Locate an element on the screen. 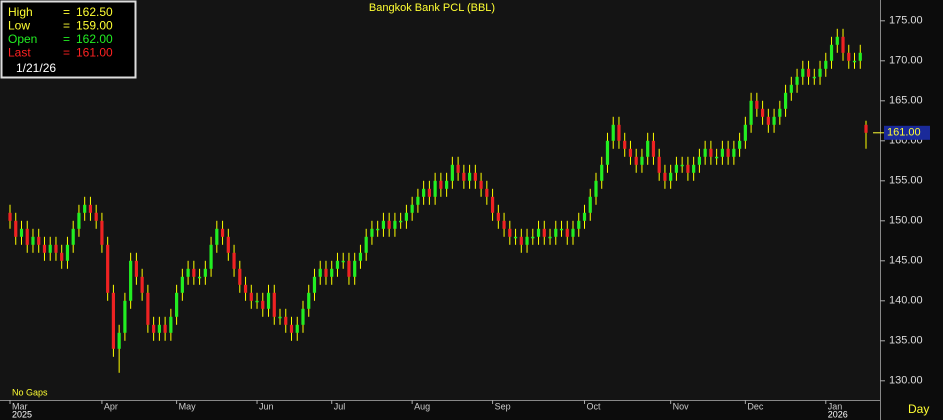 The height and width of the screenshot is (420, 943). last-marker-label: 161.00 is located at coordinates (904, 133).